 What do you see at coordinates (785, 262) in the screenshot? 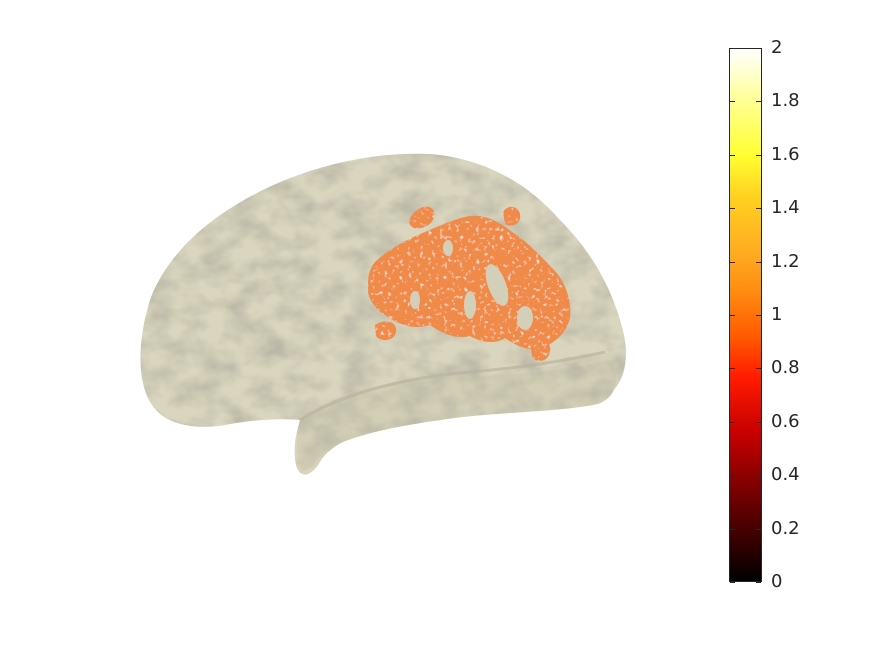
I see `colorbar-tick-label: 1.2` at bounding box center [785, 262].